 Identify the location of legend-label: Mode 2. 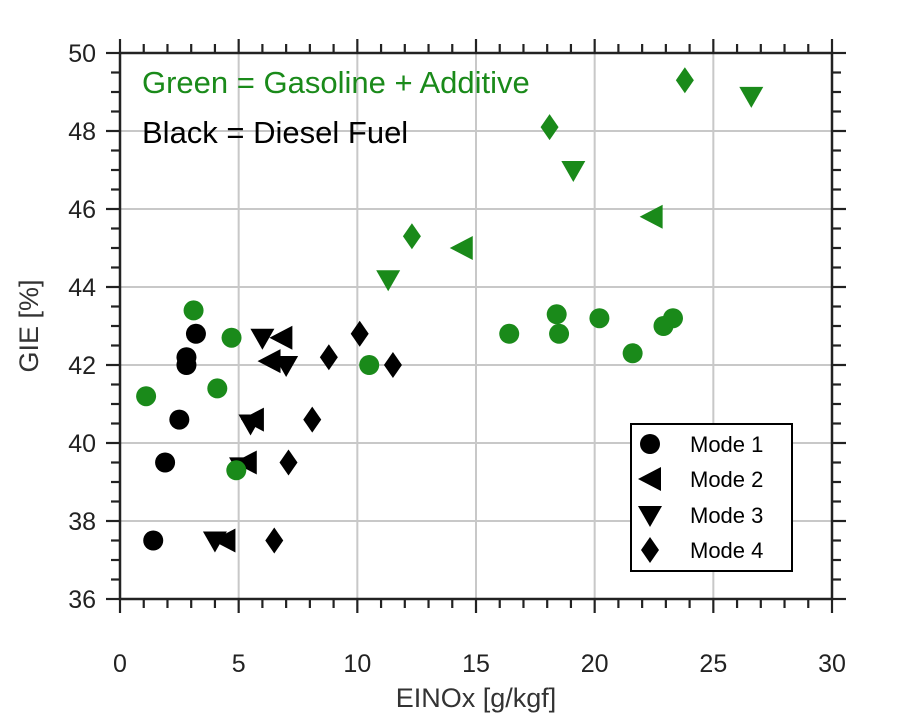
(726, 479).